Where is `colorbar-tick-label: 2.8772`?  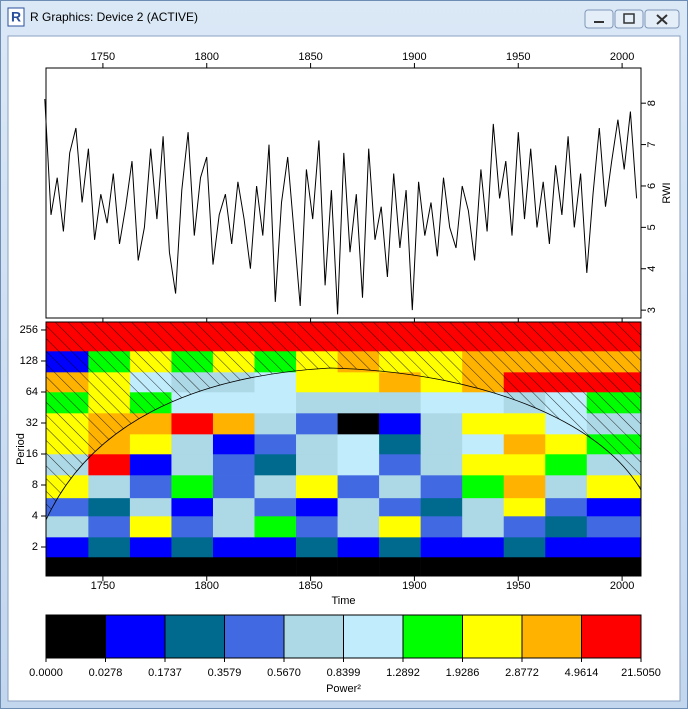
colorbar-tick-label: 2.8772 is located at coordinates (522, 673).